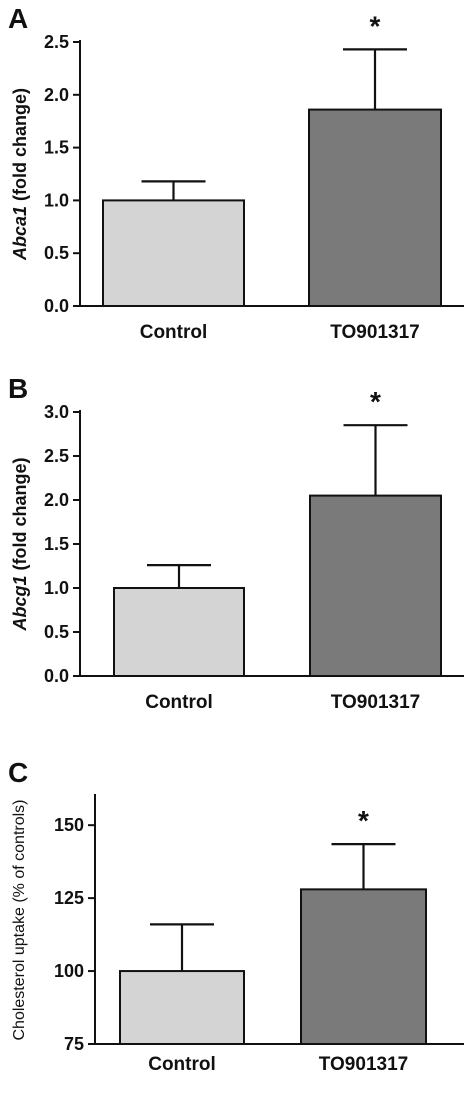 Image resolution: width=474 pixels, height=1101 pixels. What do you see at coordinates (69, 825) in the screenshot?
I see `y-tick-label: 150` at bounding box center [69, 825].